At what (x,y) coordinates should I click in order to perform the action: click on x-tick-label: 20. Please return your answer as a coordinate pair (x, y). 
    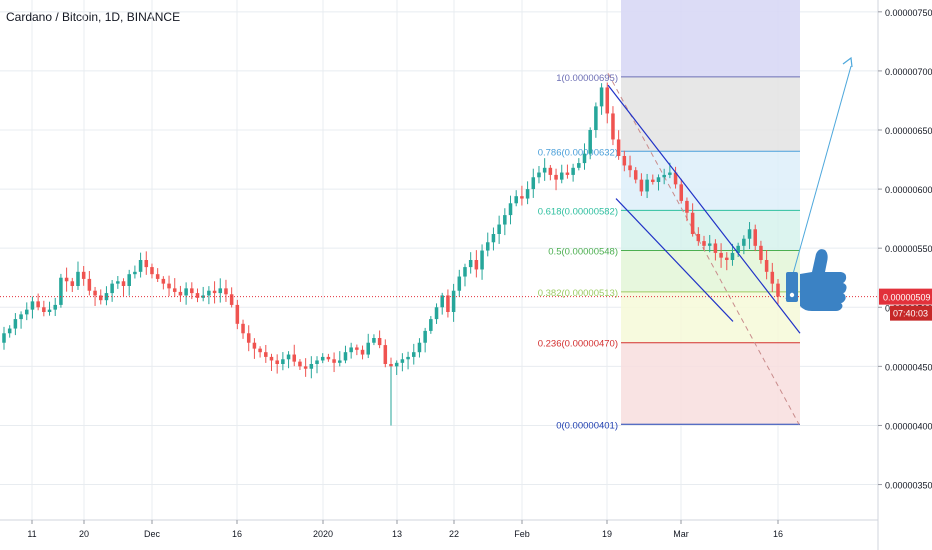
    Looking at the image, I should click on (84, 534).